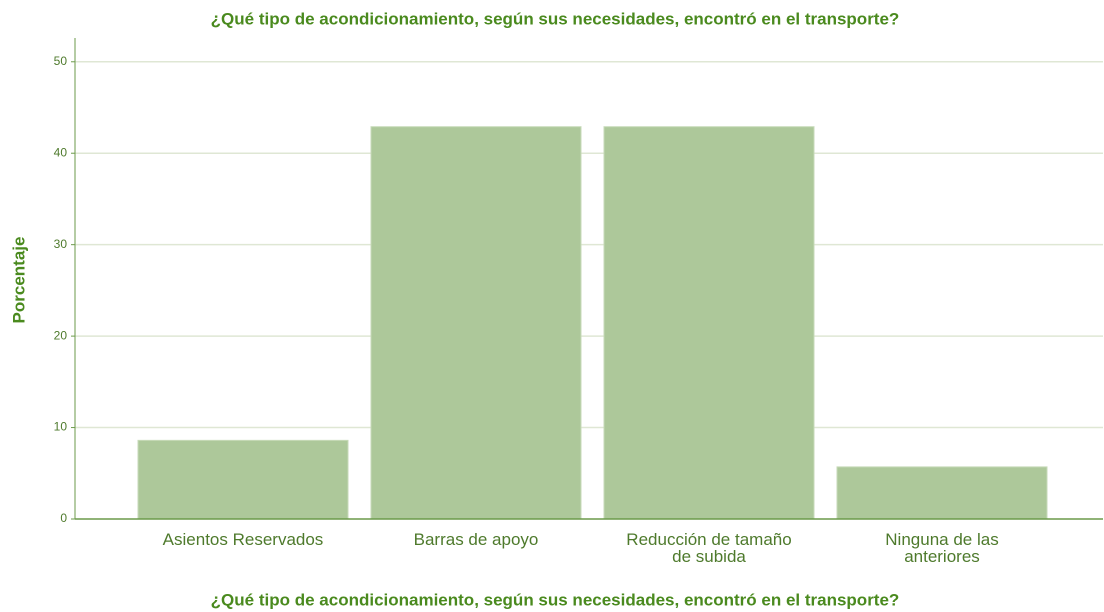  What do you see at coordinates (61, 335) in the screenshot?
I see `y-tick-label: 20` at bounding box center [61, 335].